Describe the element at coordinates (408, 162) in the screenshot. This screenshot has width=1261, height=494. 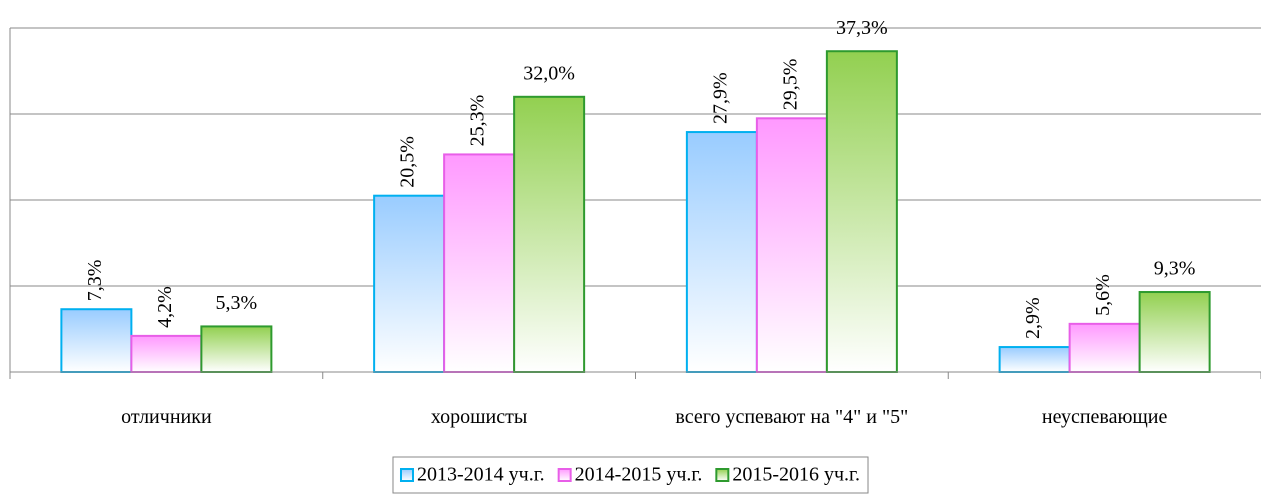
I see `data-label: 20,5%` at that location.